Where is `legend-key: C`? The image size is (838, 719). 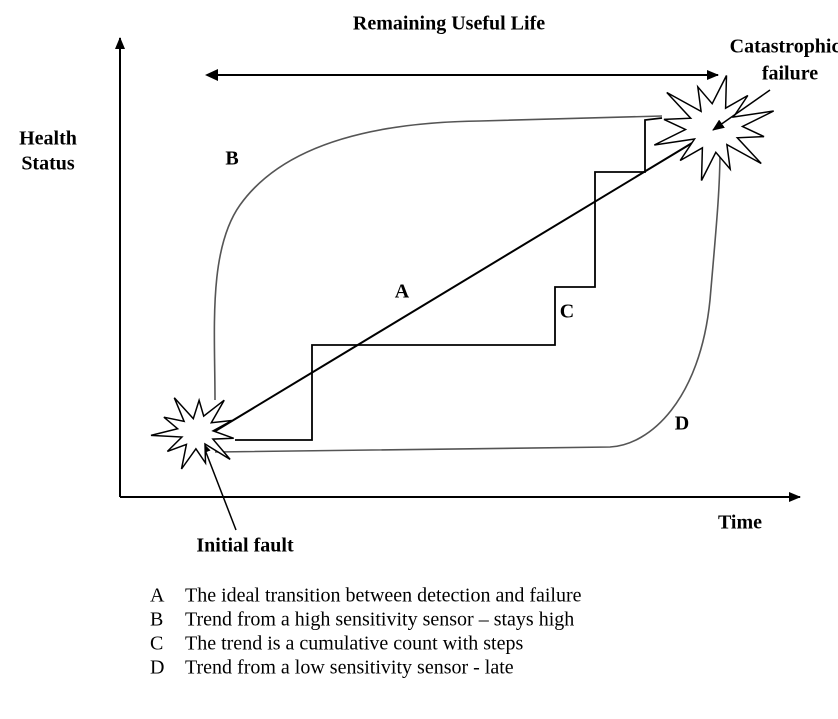
legend-key: C is located at coordinates (156, 644).